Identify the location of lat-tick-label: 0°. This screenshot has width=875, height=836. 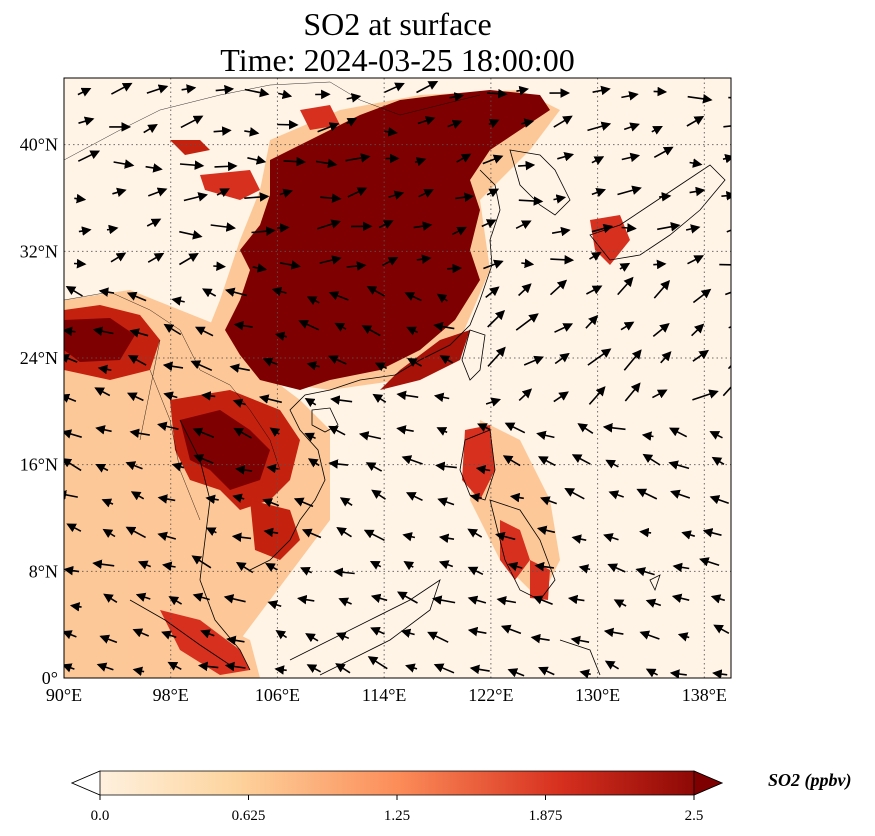
(50, 678).